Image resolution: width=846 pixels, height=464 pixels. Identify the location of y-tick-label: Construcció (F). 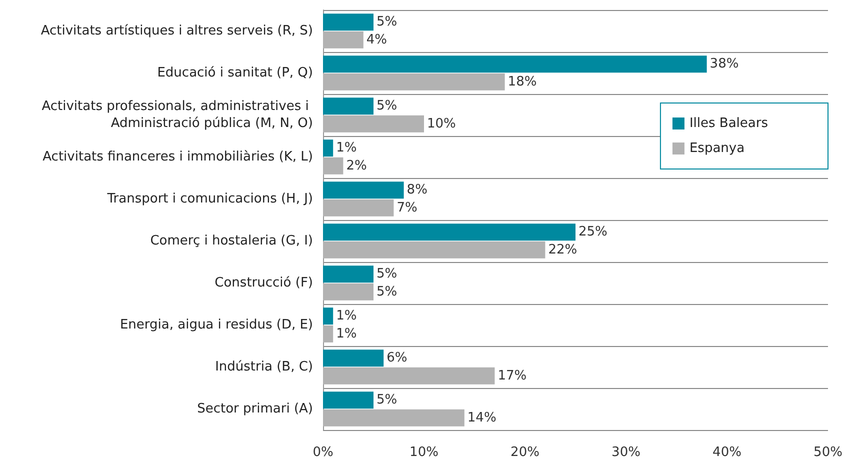
(263, 283).